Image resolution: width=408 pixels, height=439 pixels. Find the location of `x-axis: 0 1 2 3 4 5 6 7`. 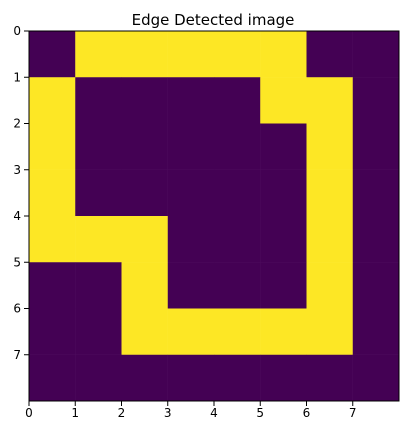

x-axis: 0 1 2 3 4 5 6 7 is located at coordinates (191, 410).